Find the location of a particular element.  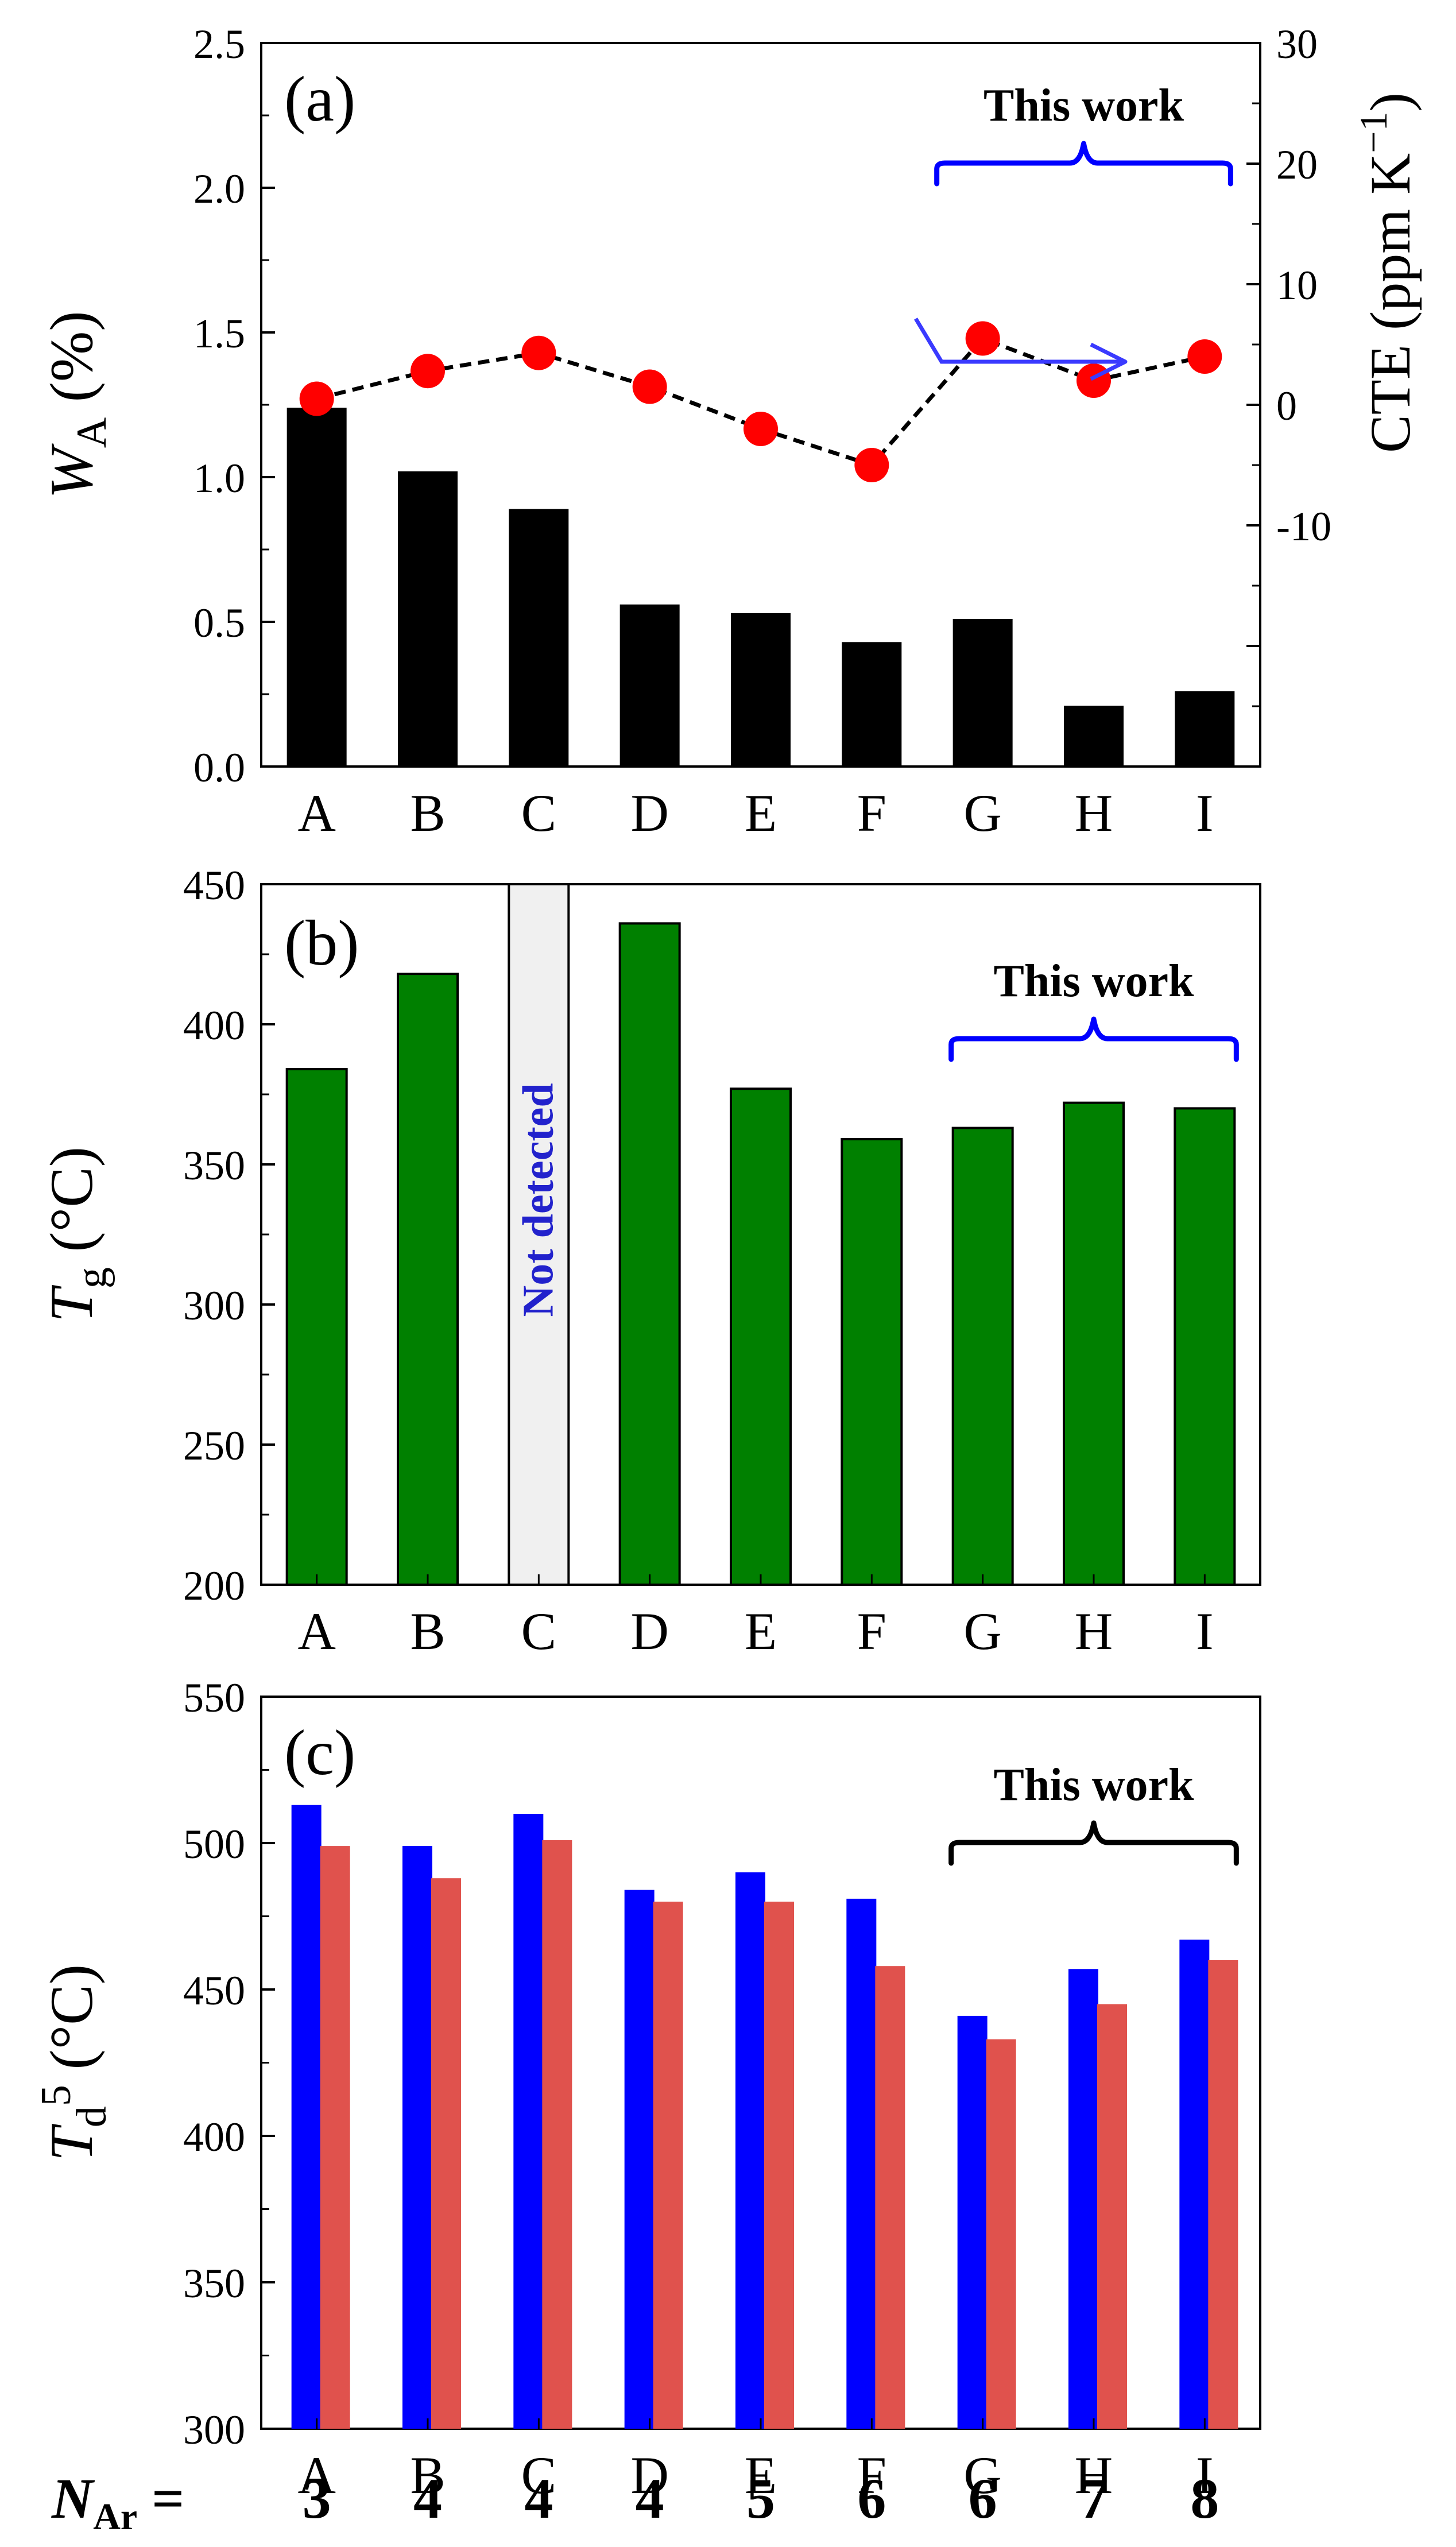

tg-bar-D is located at coordinates (649, 1254).